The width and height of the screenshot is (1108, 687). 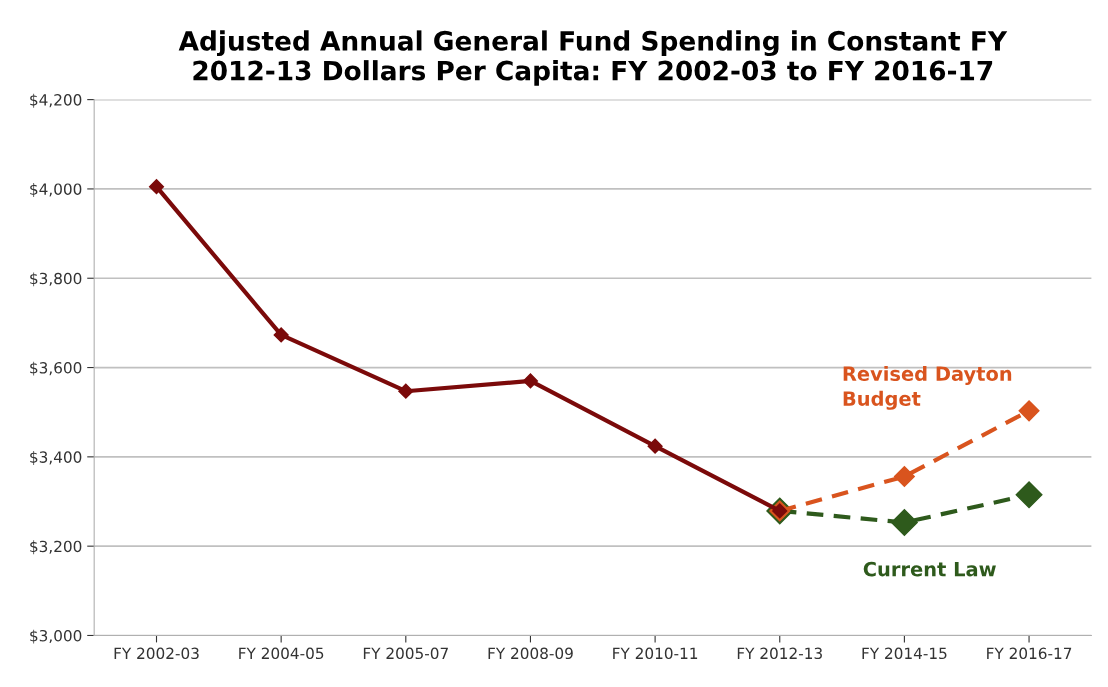 What do you see at coordinates (593, 58) in the screenshot?
I see `chart-title: Adjusted Annual General Fund Spending in Constant FY 2012-13 Dollars Per Capita: FY 2002-03 to FY 2016-17` at bounding box center [593, 58].